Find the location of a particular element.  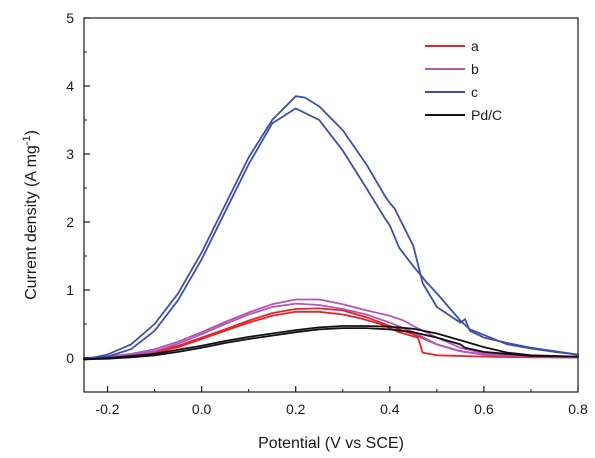

y-axis-title: Current density (A mg-1) is located at coordinates (30, 215).